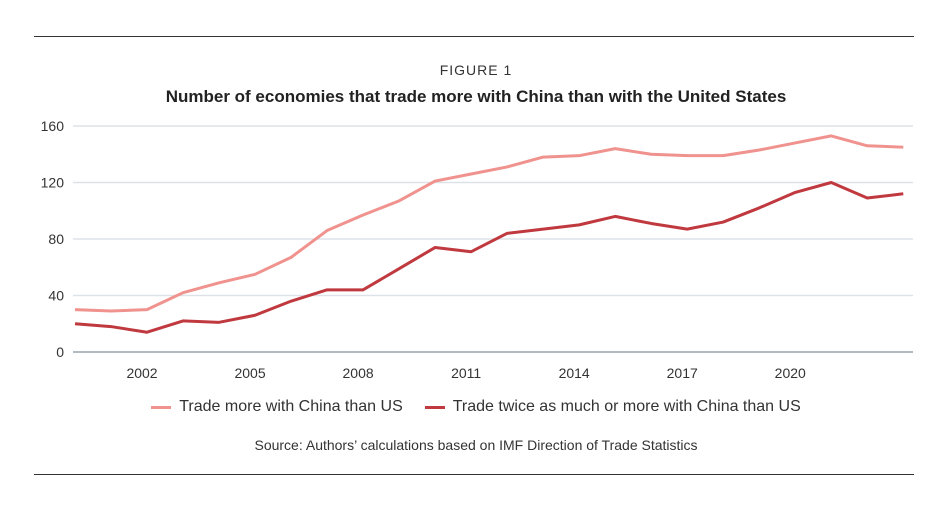  I want to click on y-tick-label: 80, so click(56, 239).